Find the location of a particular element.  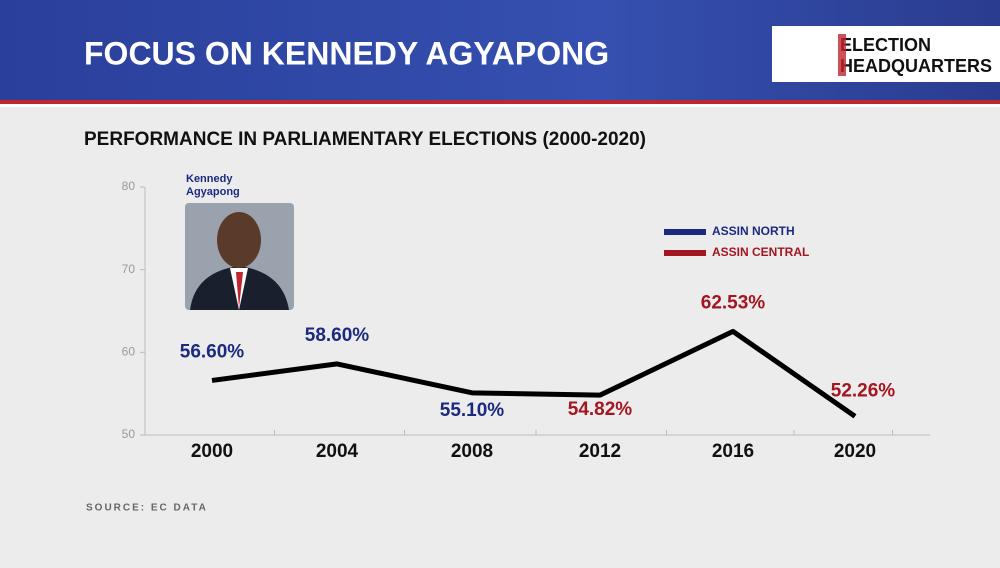

value-label: 58.60% is located at coordinates (337, 335).